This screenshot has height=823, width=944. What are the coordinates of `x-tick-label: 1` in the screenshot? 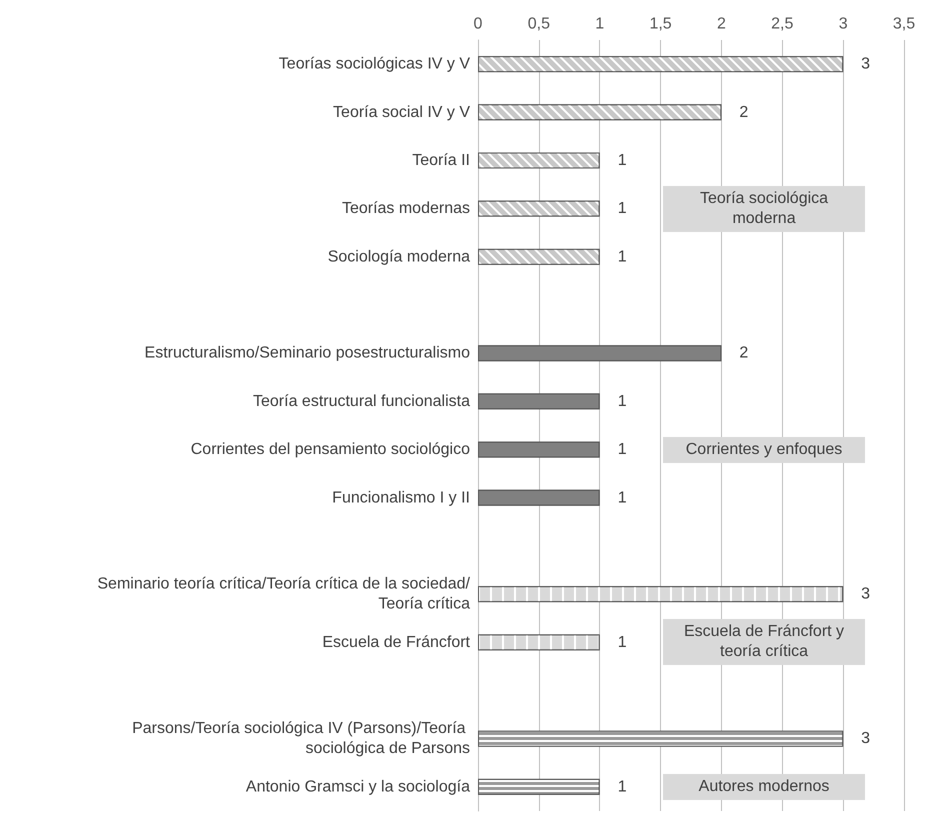 It's located at (599, 24).